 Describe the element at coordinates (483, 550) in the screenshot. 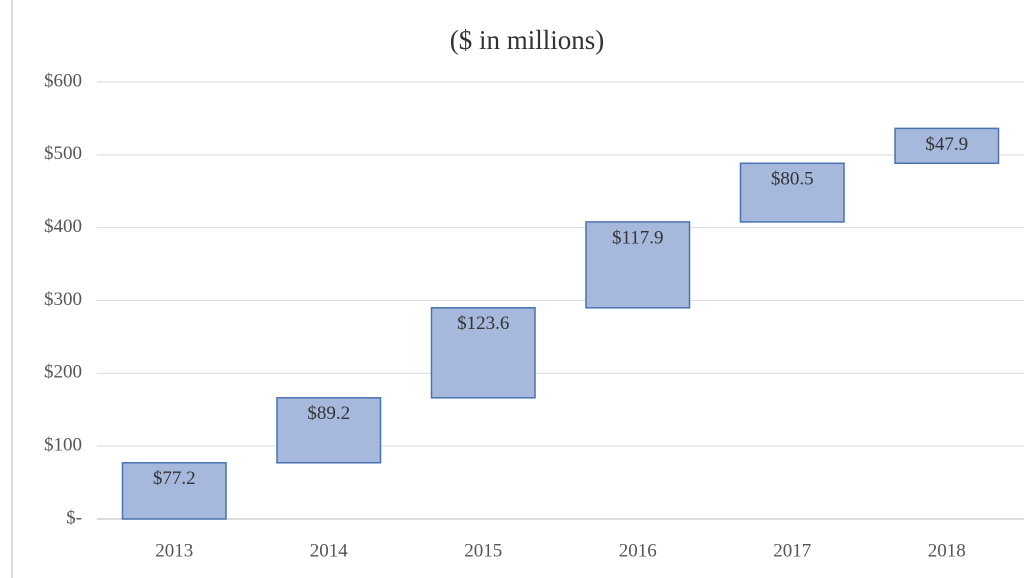

I see `x-tick-label: 2015` at that location.